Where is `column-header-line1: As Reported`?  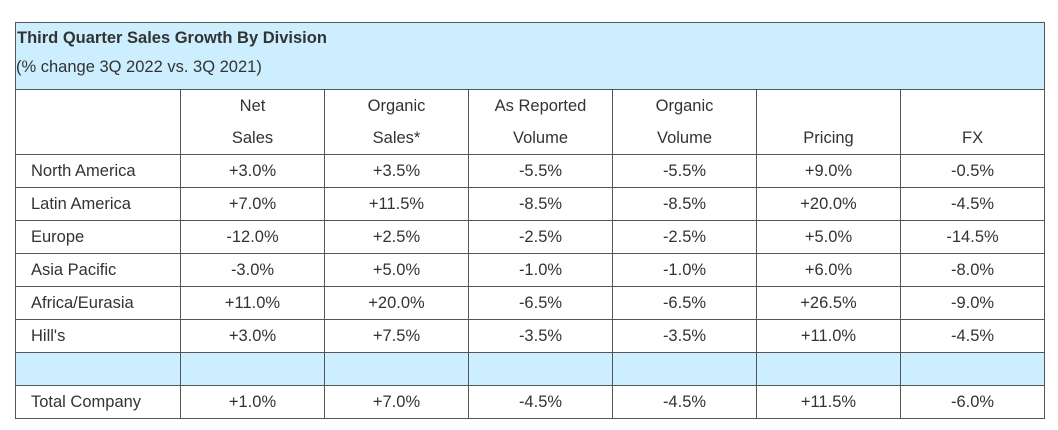 column-header-line1: As Reported is located at coordinates (540, 106).